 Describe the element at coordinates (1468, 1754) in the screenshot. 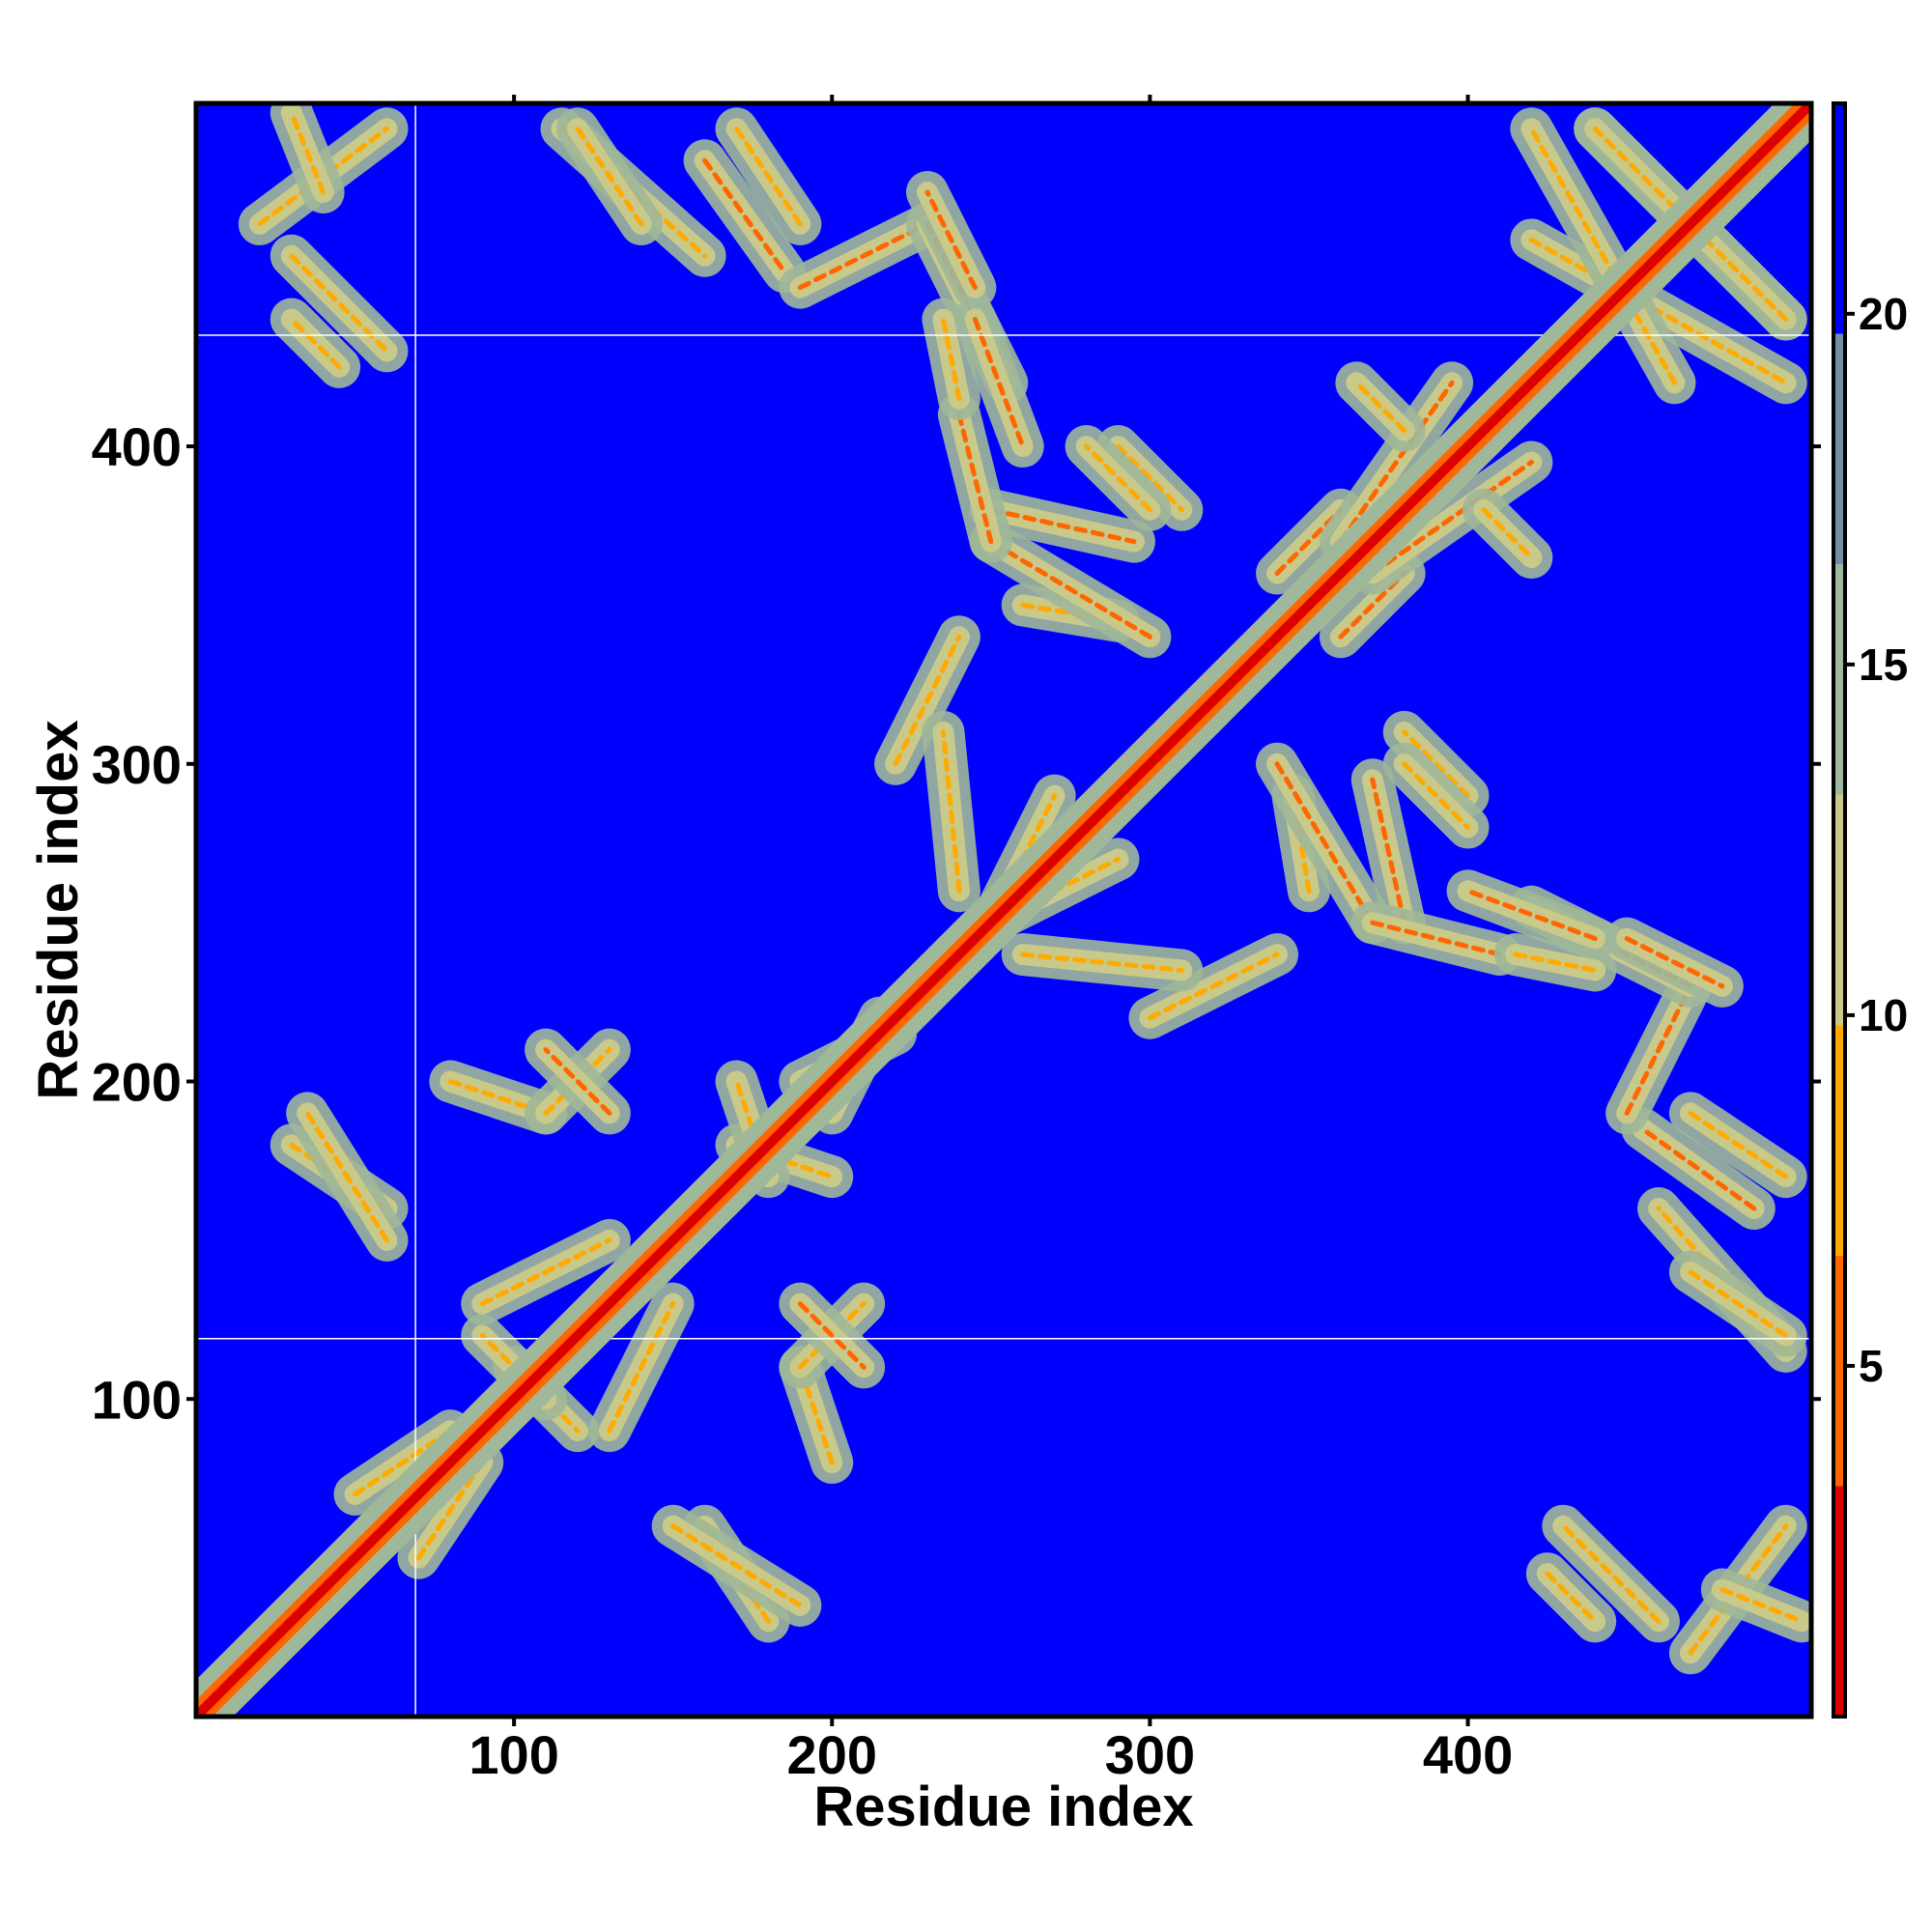

I see `x-tick-label-3: 400` at that location.